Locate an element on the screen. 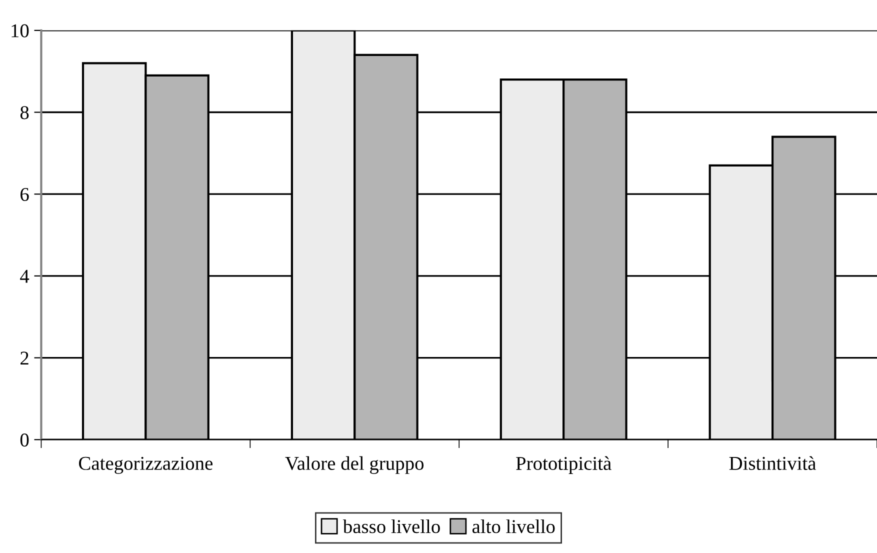  y-tick-label: 6 is located at coordinates (24, 195).